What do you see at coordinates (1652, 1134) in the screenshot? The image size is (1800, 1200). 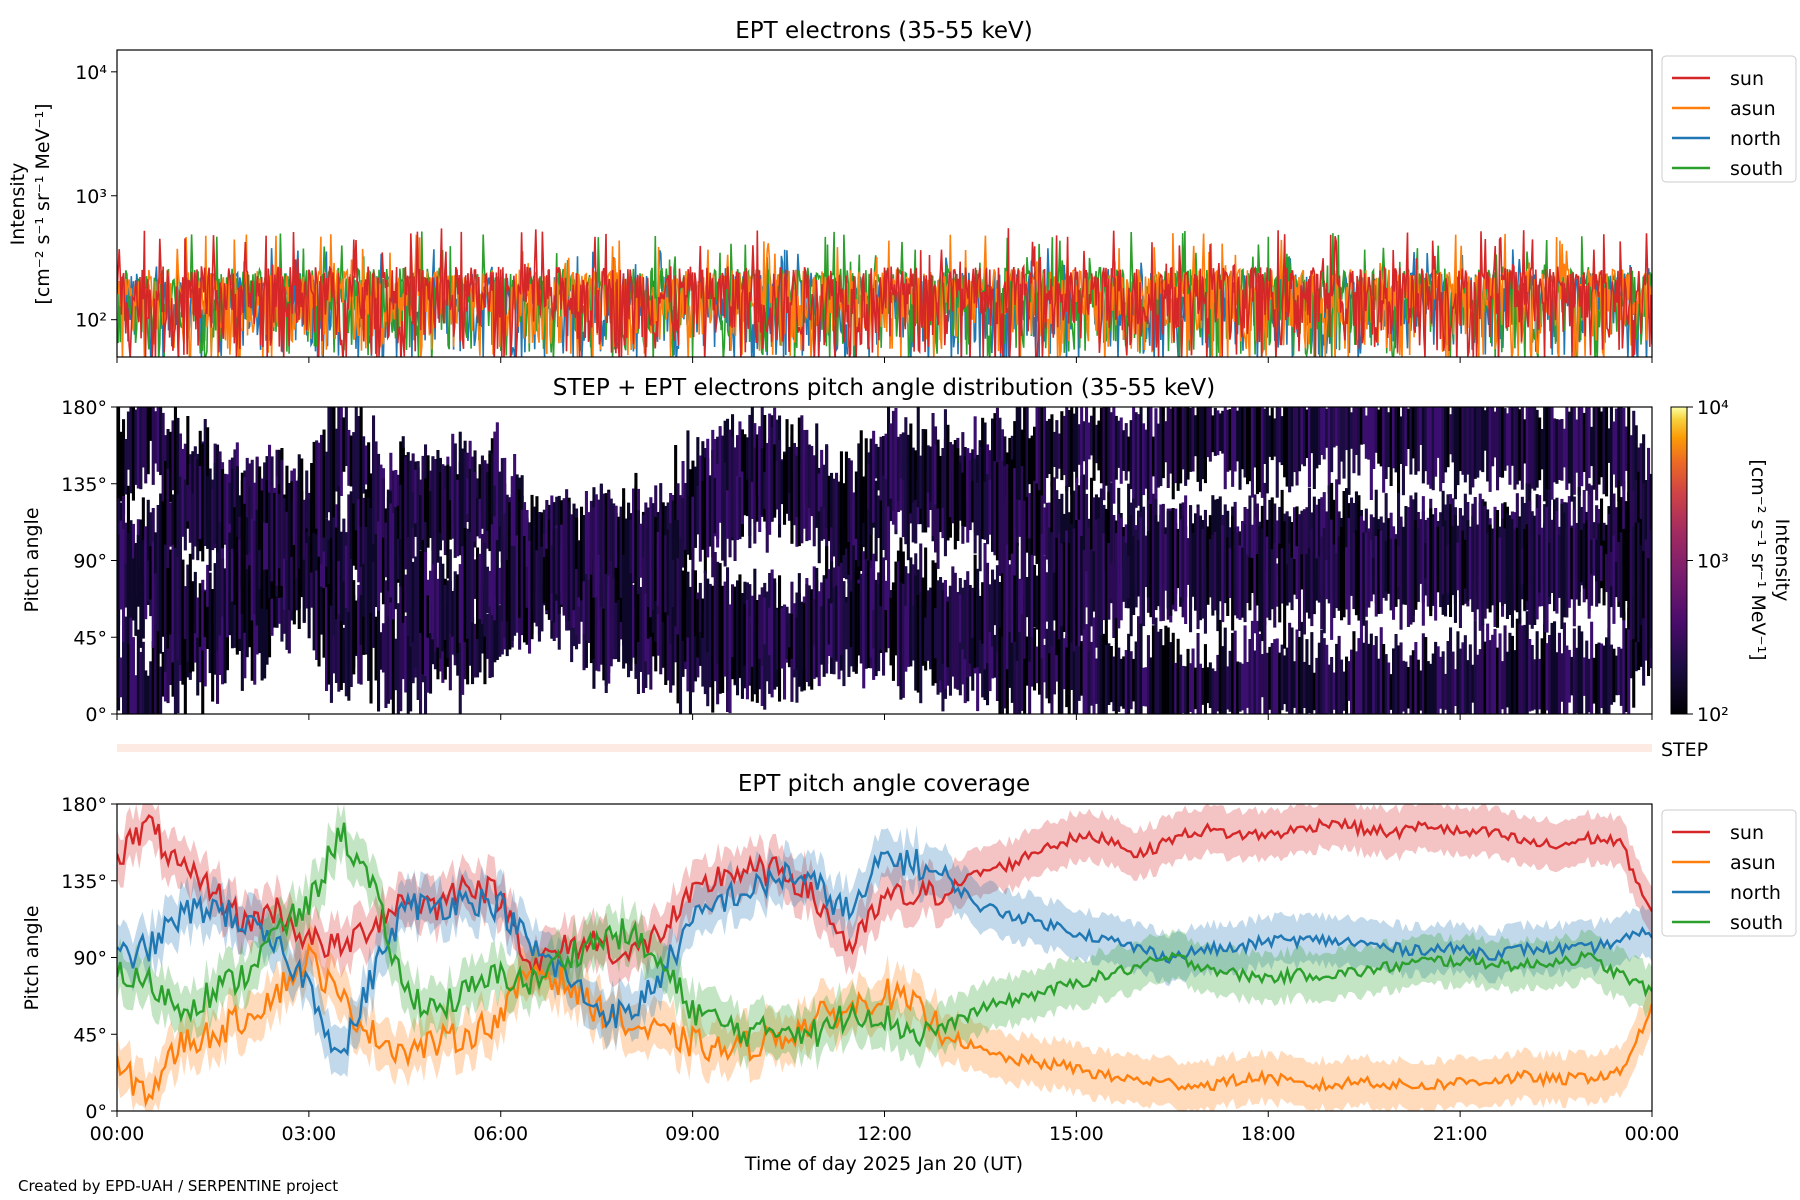 I see `panel3-xtick-label: 00:00` at bounding box center [1652, 1134].